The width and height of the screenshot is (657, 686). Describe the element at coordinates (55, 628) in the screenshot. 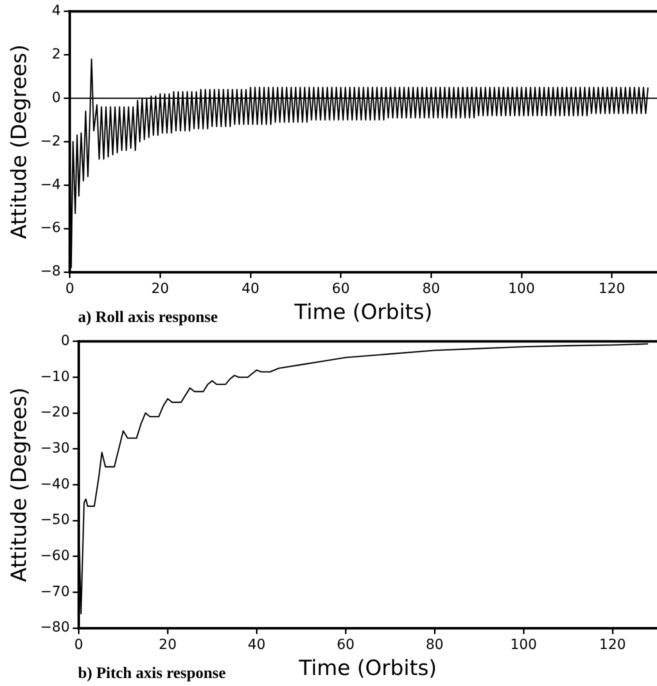

I see `y-tick-label: −80` at that location.